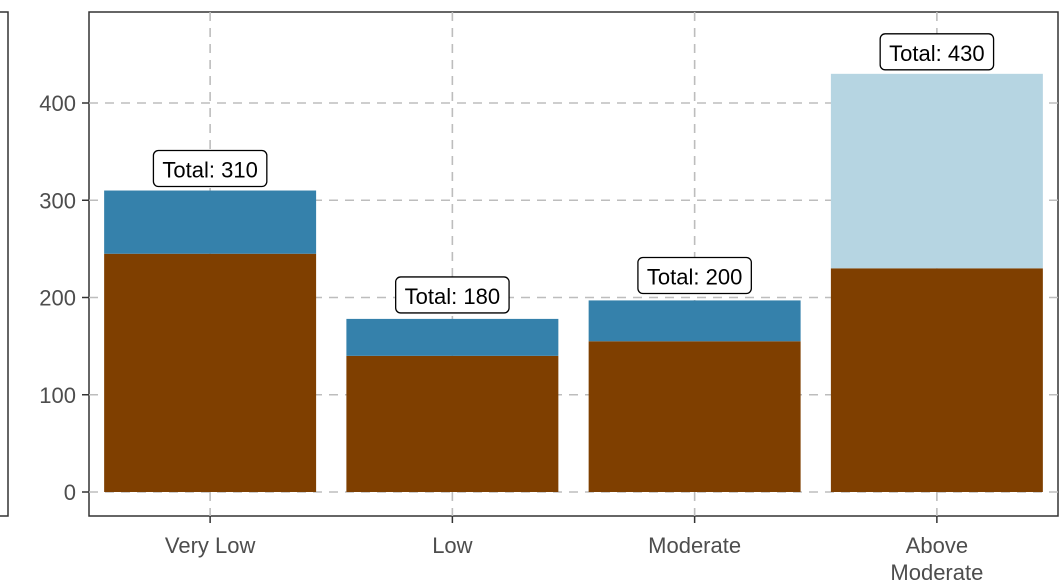  Describe the element at coordinates (57, 395) in the screenshot. I see `y-tick-label: 100` at that location.